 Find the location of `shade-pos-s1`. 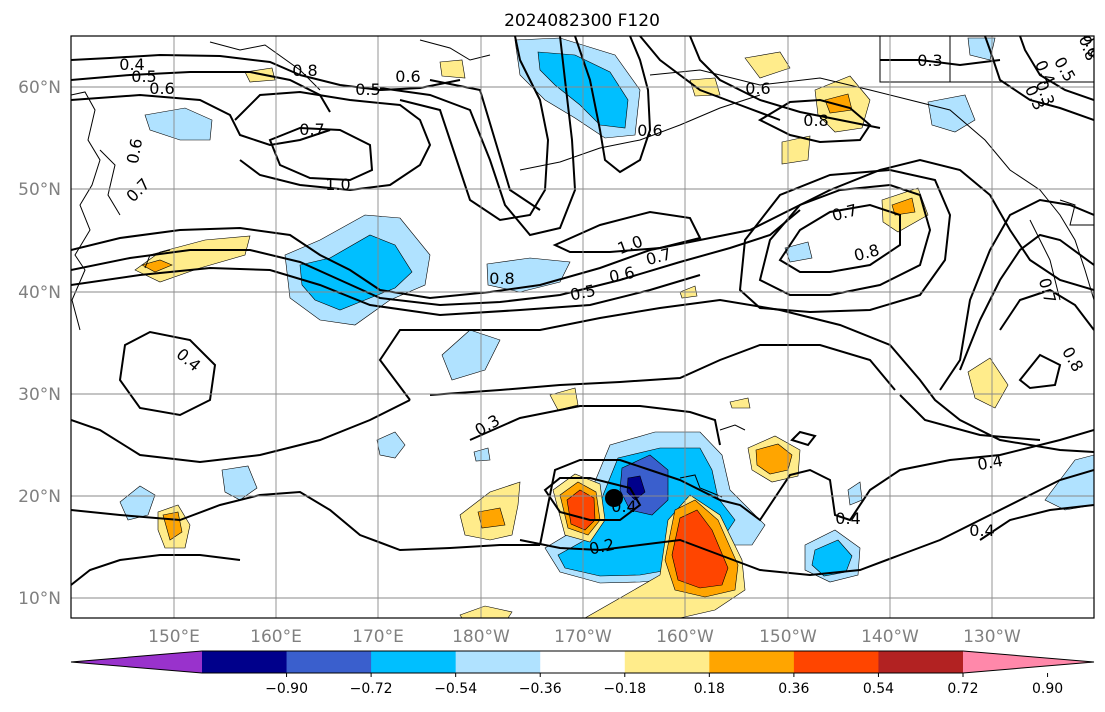

shade-pos-s1 is located at coordinates (564, 399).